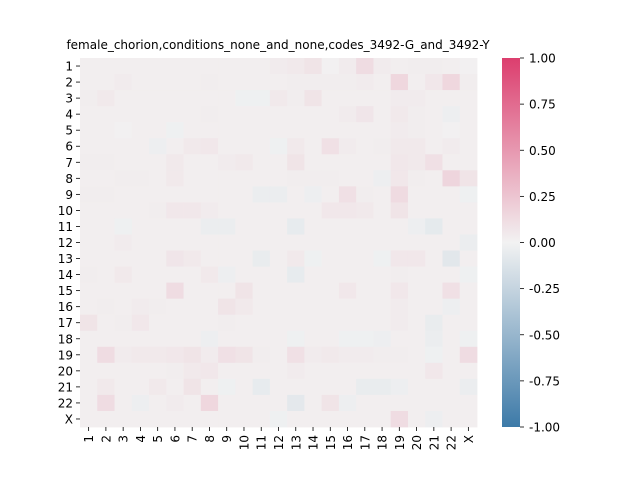 This screenshot has width=640, height=480. What do you see at coordinates (158, 439) in the screenshot?
I see `column-tick-label: 5` at bounding box center [158, 439].